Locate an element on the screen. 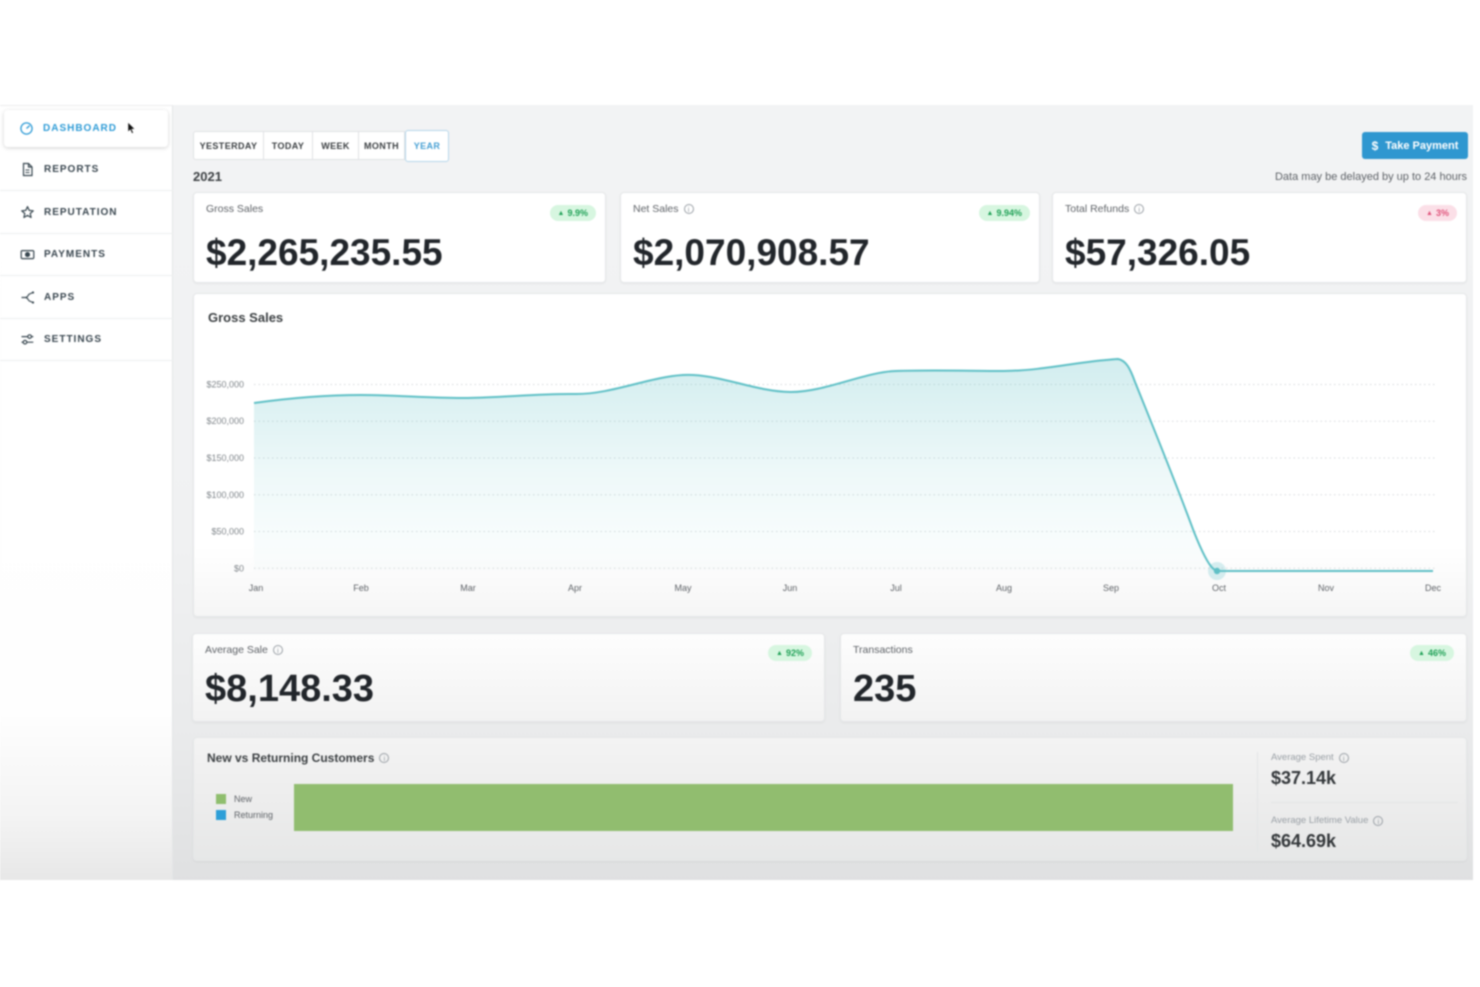  svg-text: $150,000 is located at coordinates (225, 458).